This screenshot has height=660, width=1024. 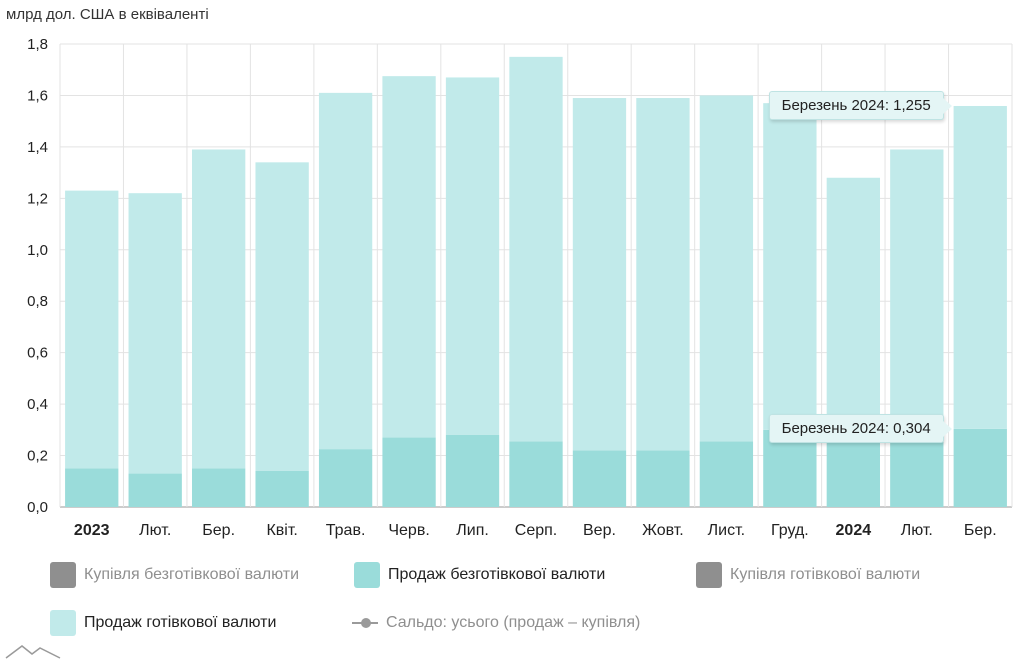 I want to click on y-tick-label: 0,4, so click(x=37, y=404).